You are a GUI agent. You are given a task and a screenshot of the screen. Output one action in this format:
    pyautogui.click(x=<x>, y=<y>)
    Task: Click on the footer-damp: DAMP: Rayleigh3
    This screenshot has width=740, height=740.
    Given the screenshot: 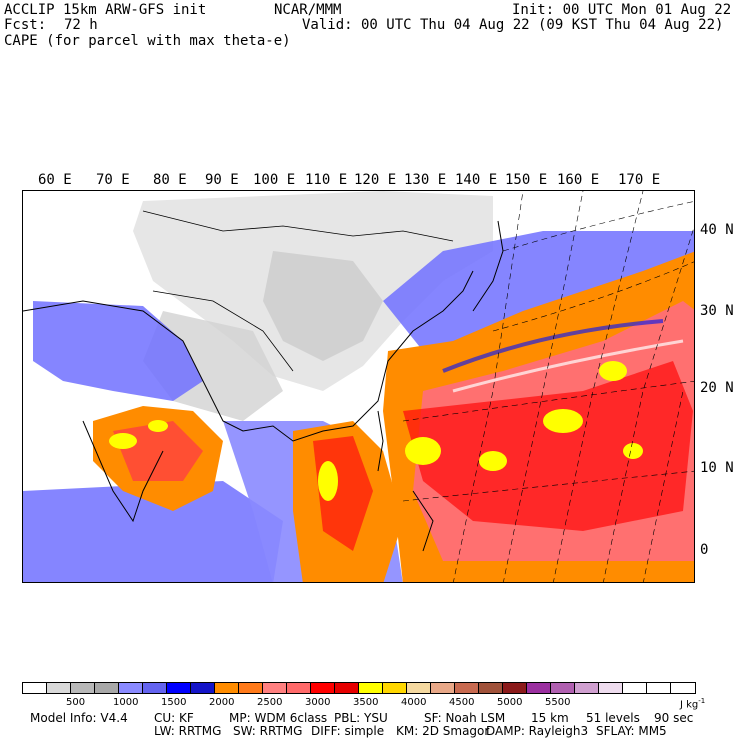 What is the action you would take?
    pyautogui.click(x=537, y=731)
    